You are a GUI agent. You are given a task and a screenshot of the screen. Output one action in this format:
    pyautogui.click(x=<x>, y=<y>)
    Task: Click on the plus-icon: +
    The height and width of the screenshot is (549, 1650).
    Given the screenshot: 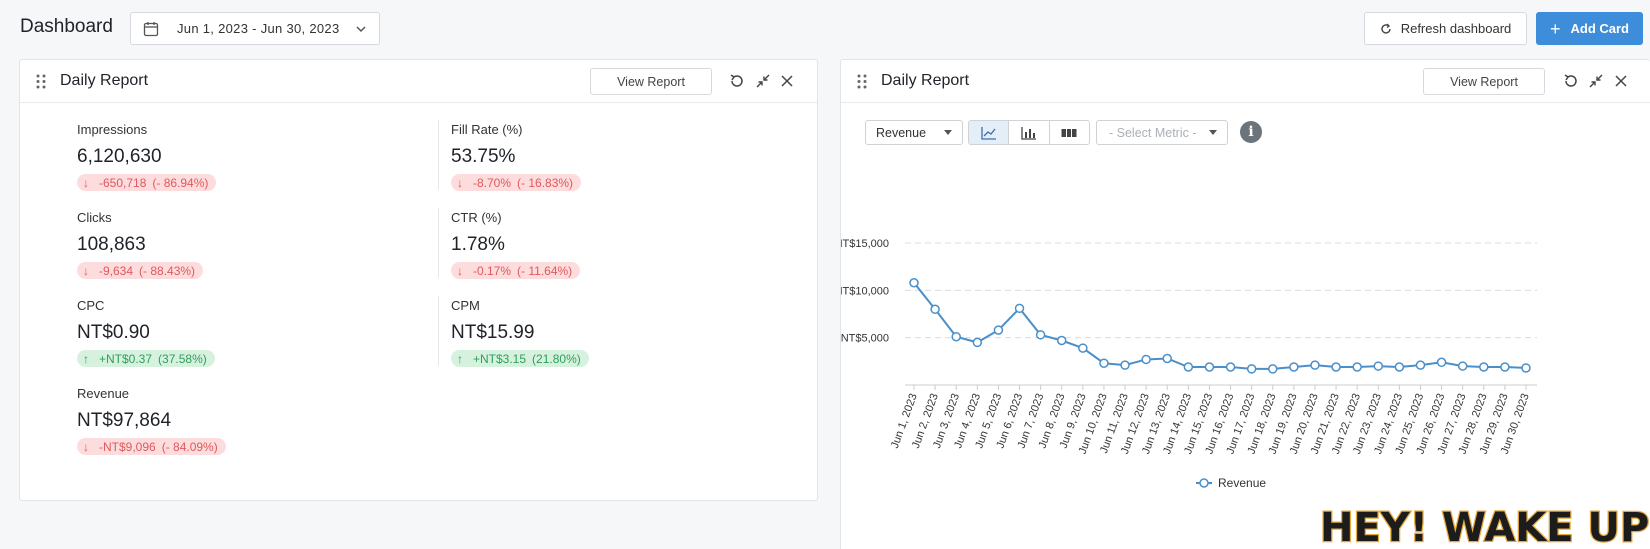 What is the action you would take?
    pyautogui.click(x=1555, y=28)
    